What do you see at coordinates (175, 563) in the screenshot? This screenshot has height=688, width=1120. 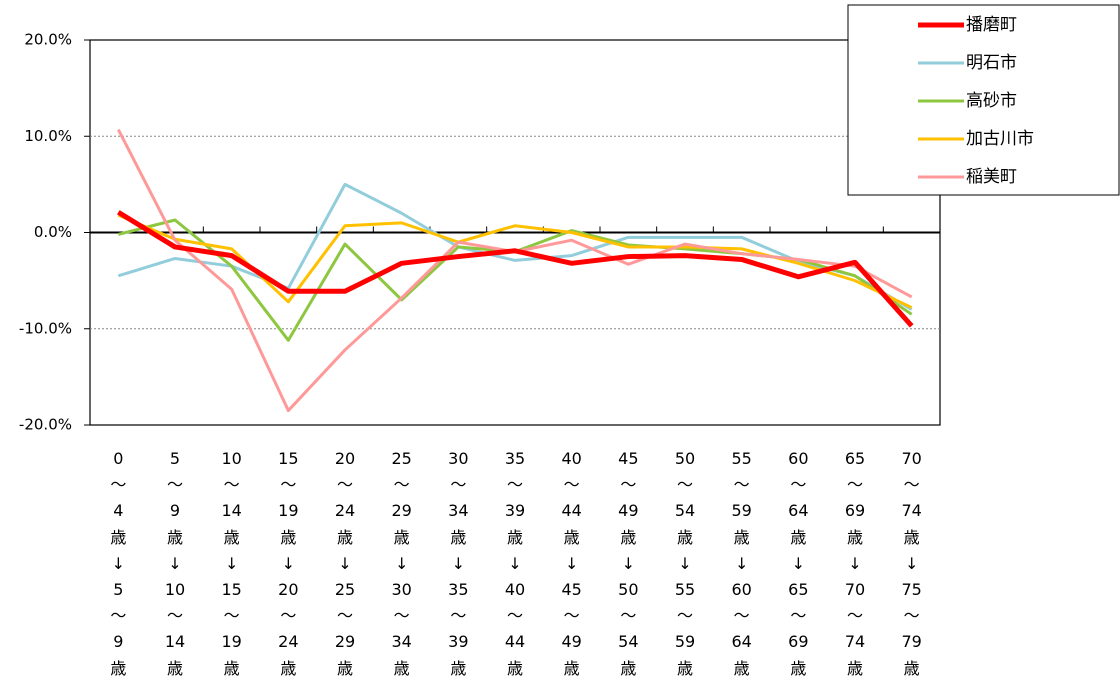 I see `x-tick-label: 5 ～ 9 歳 ↓ 10 ～ 14 歳` at bounding box center [175, 563].